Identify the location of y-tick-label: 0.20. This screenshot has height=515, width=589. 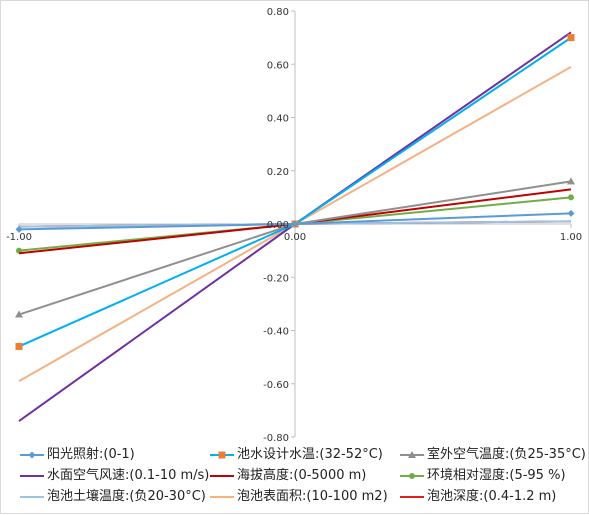
(278, 172).